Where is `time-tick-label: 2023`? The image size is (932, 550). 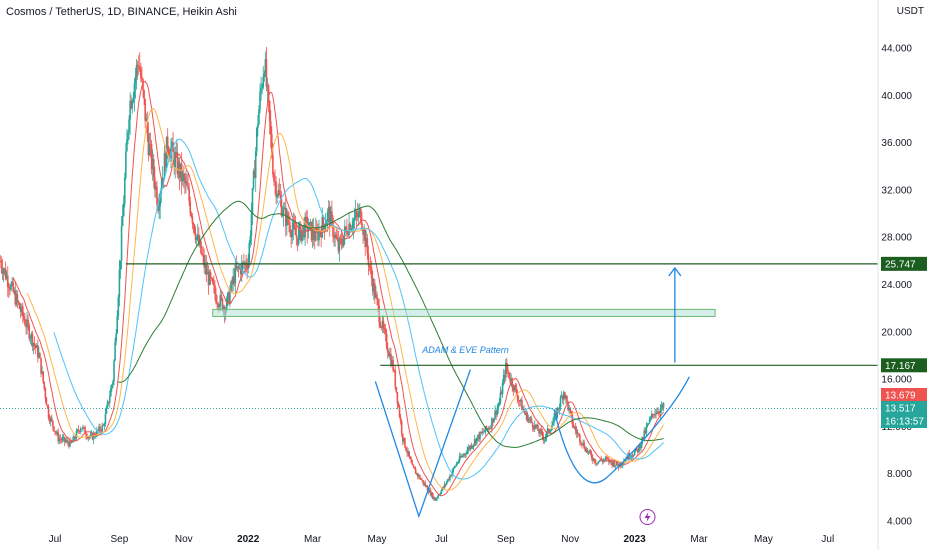
time-tick-label: 2023 is located at coordinates (634, 539).